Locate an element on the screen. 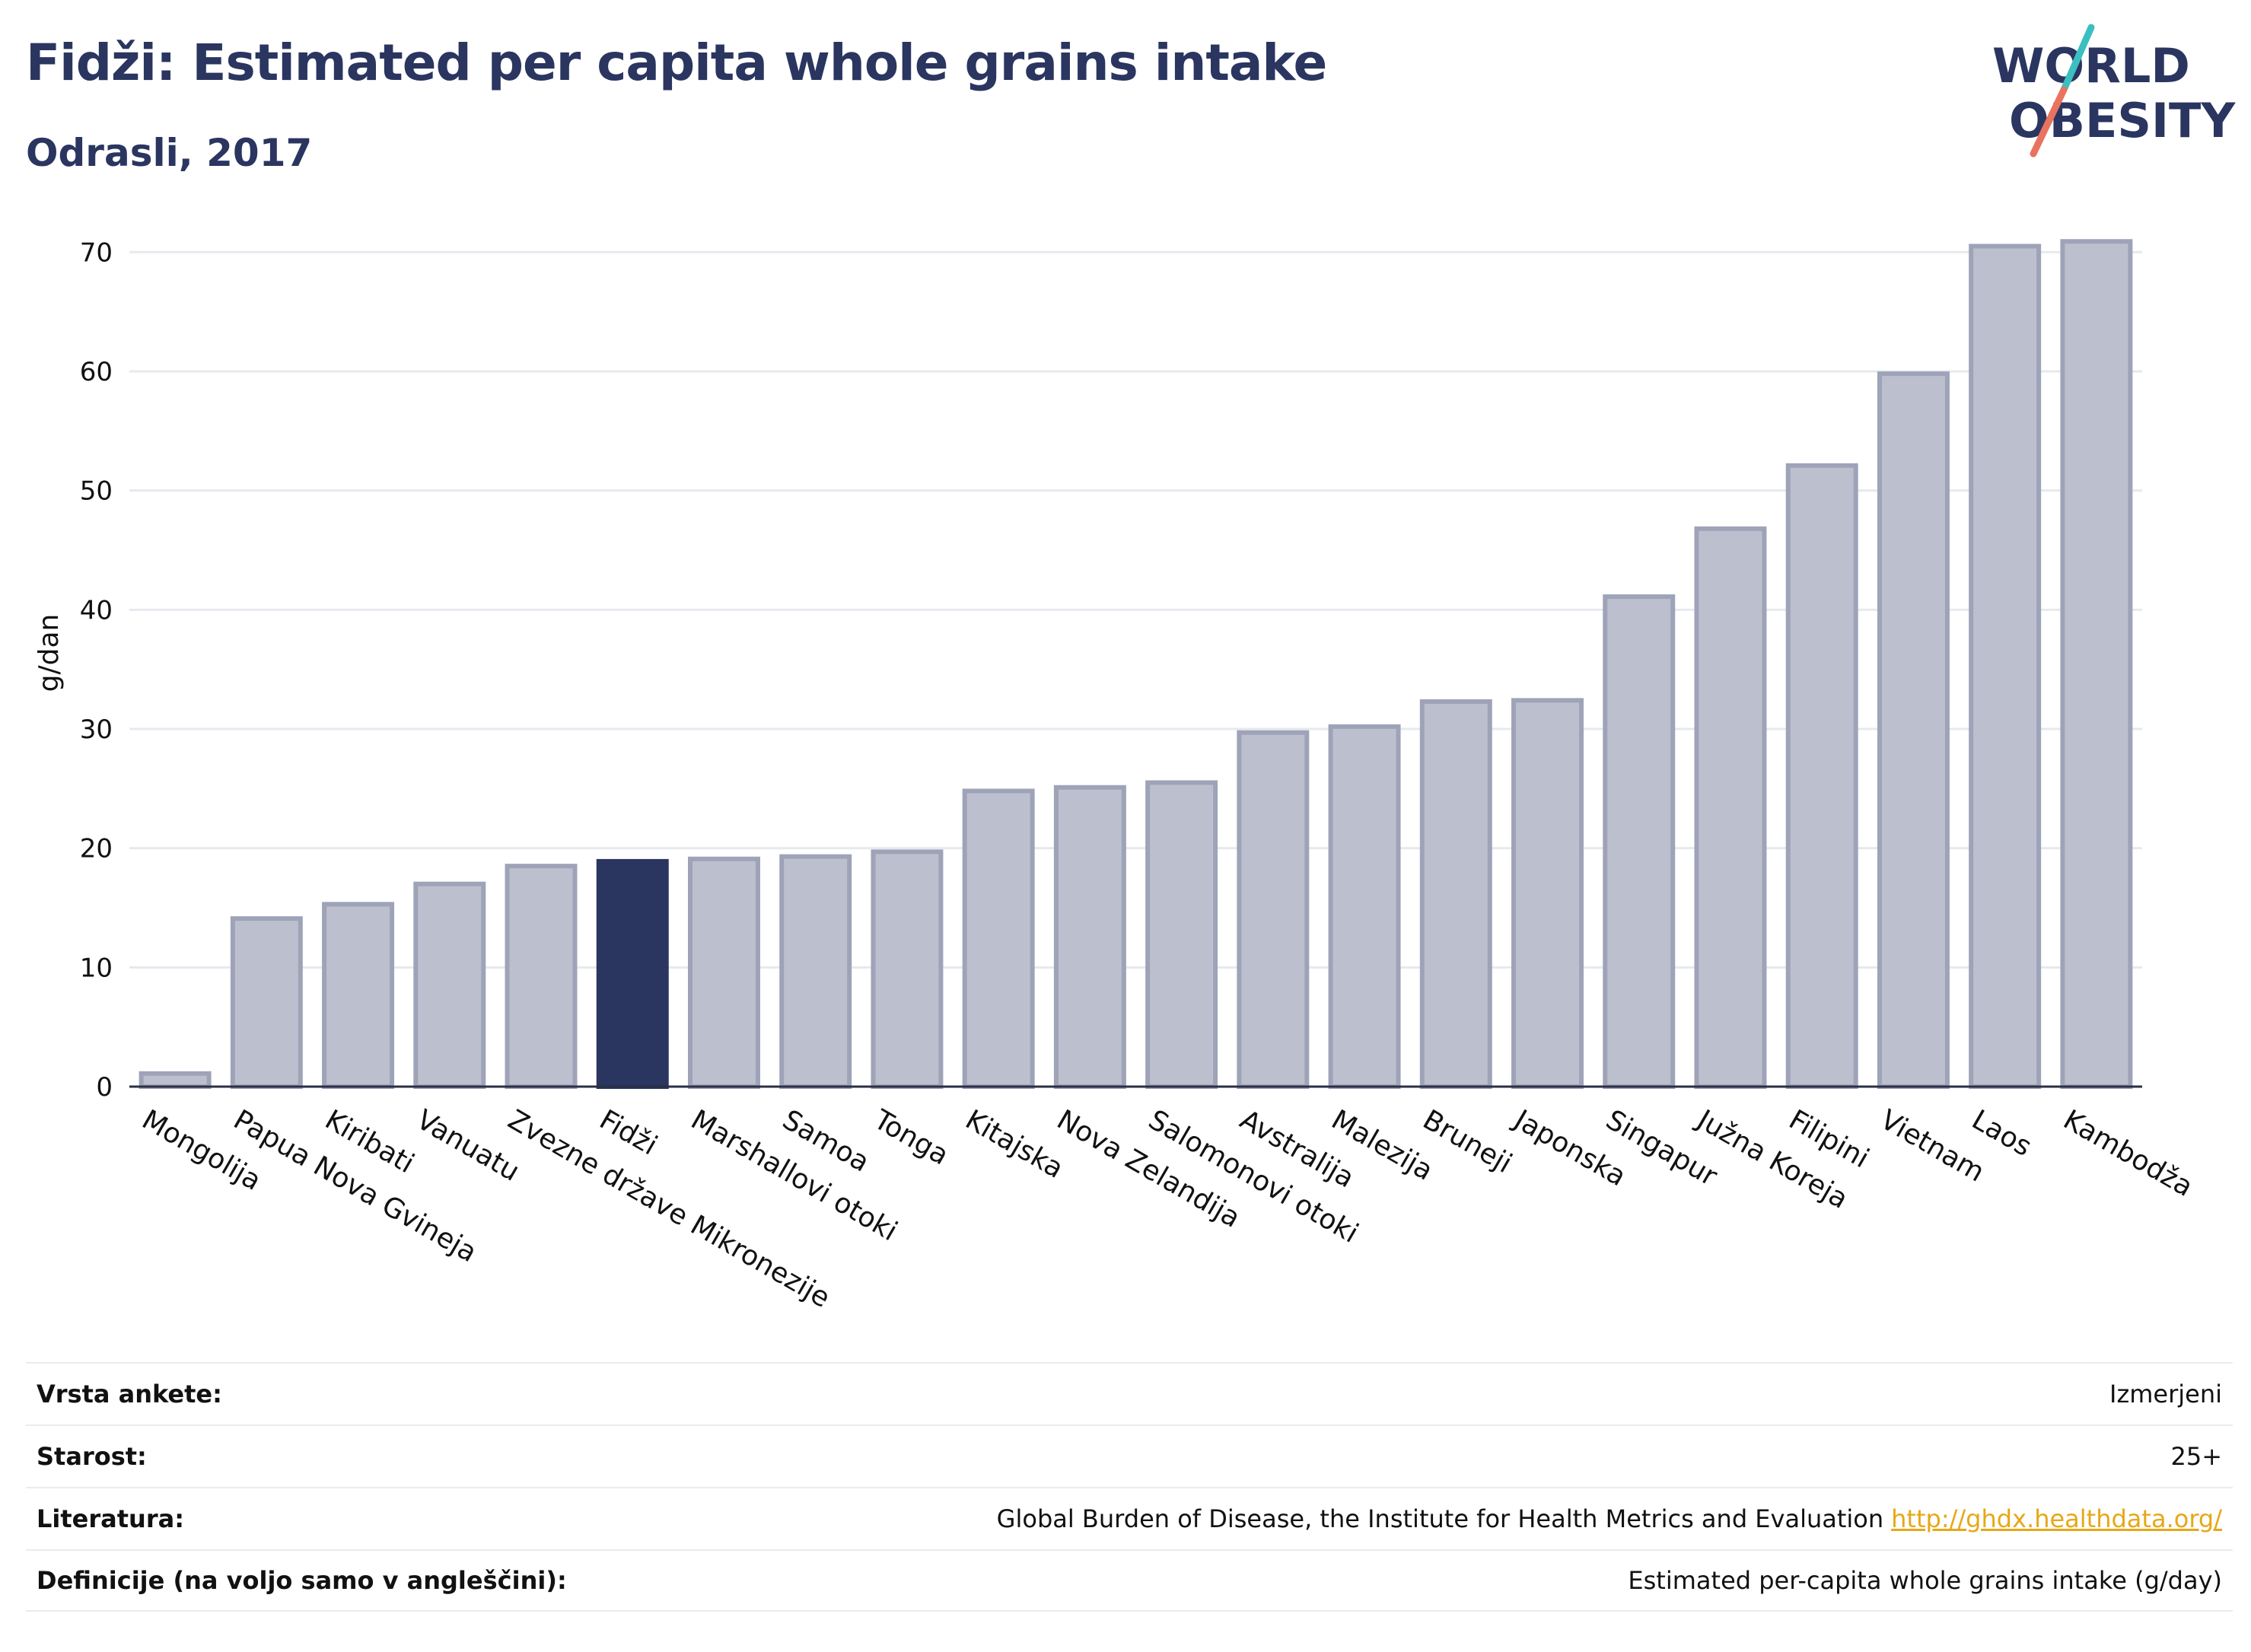  y-tick-labels: 0 10 20 30 40 50 60 70 is located at coordinates (96, 670).